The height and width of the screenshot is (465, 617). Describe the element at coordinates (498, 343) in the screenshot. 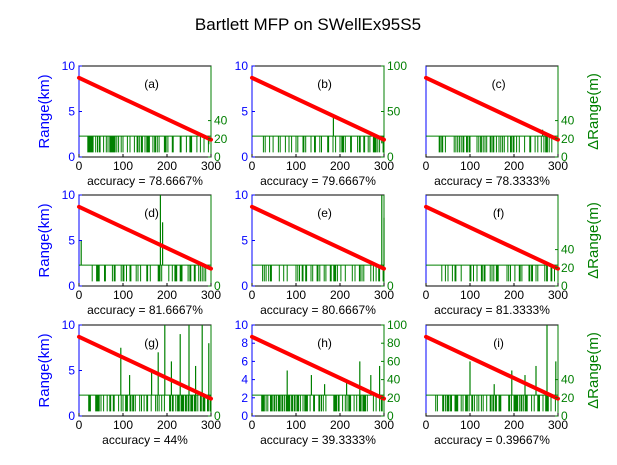

I see `panel-label: (i)` at that location.